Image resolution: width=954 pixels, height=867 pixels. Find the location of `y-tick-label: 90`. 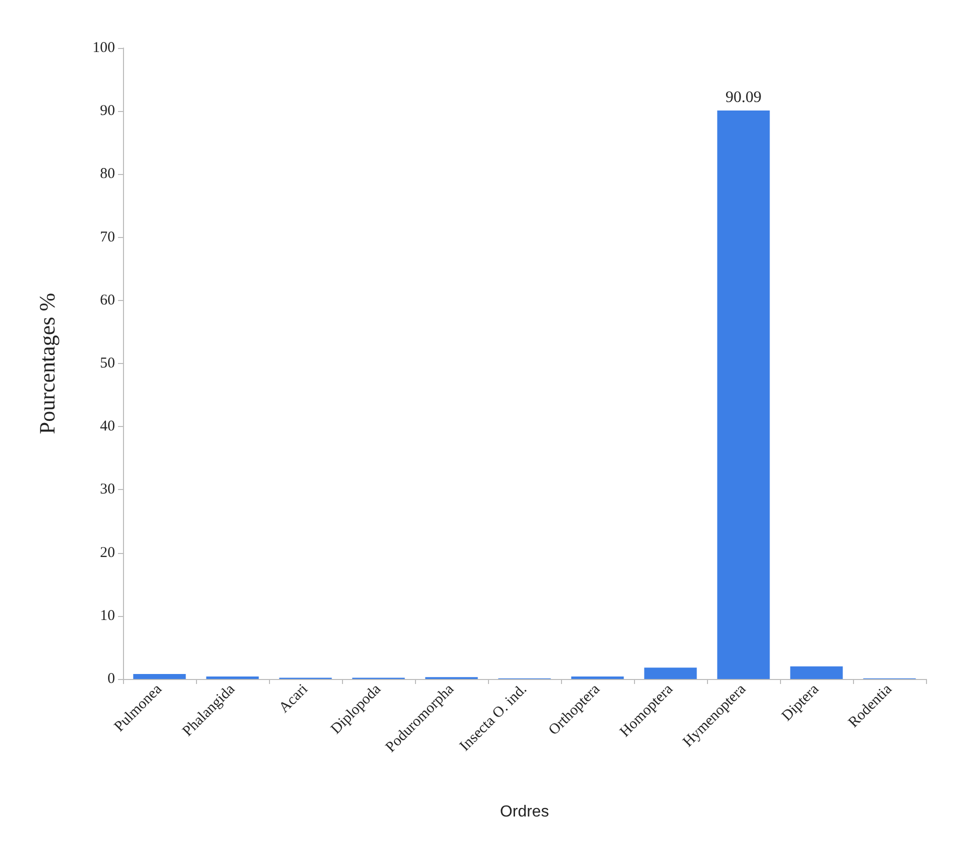

y-tick-label: 90 is located at coordinates (107, 111).